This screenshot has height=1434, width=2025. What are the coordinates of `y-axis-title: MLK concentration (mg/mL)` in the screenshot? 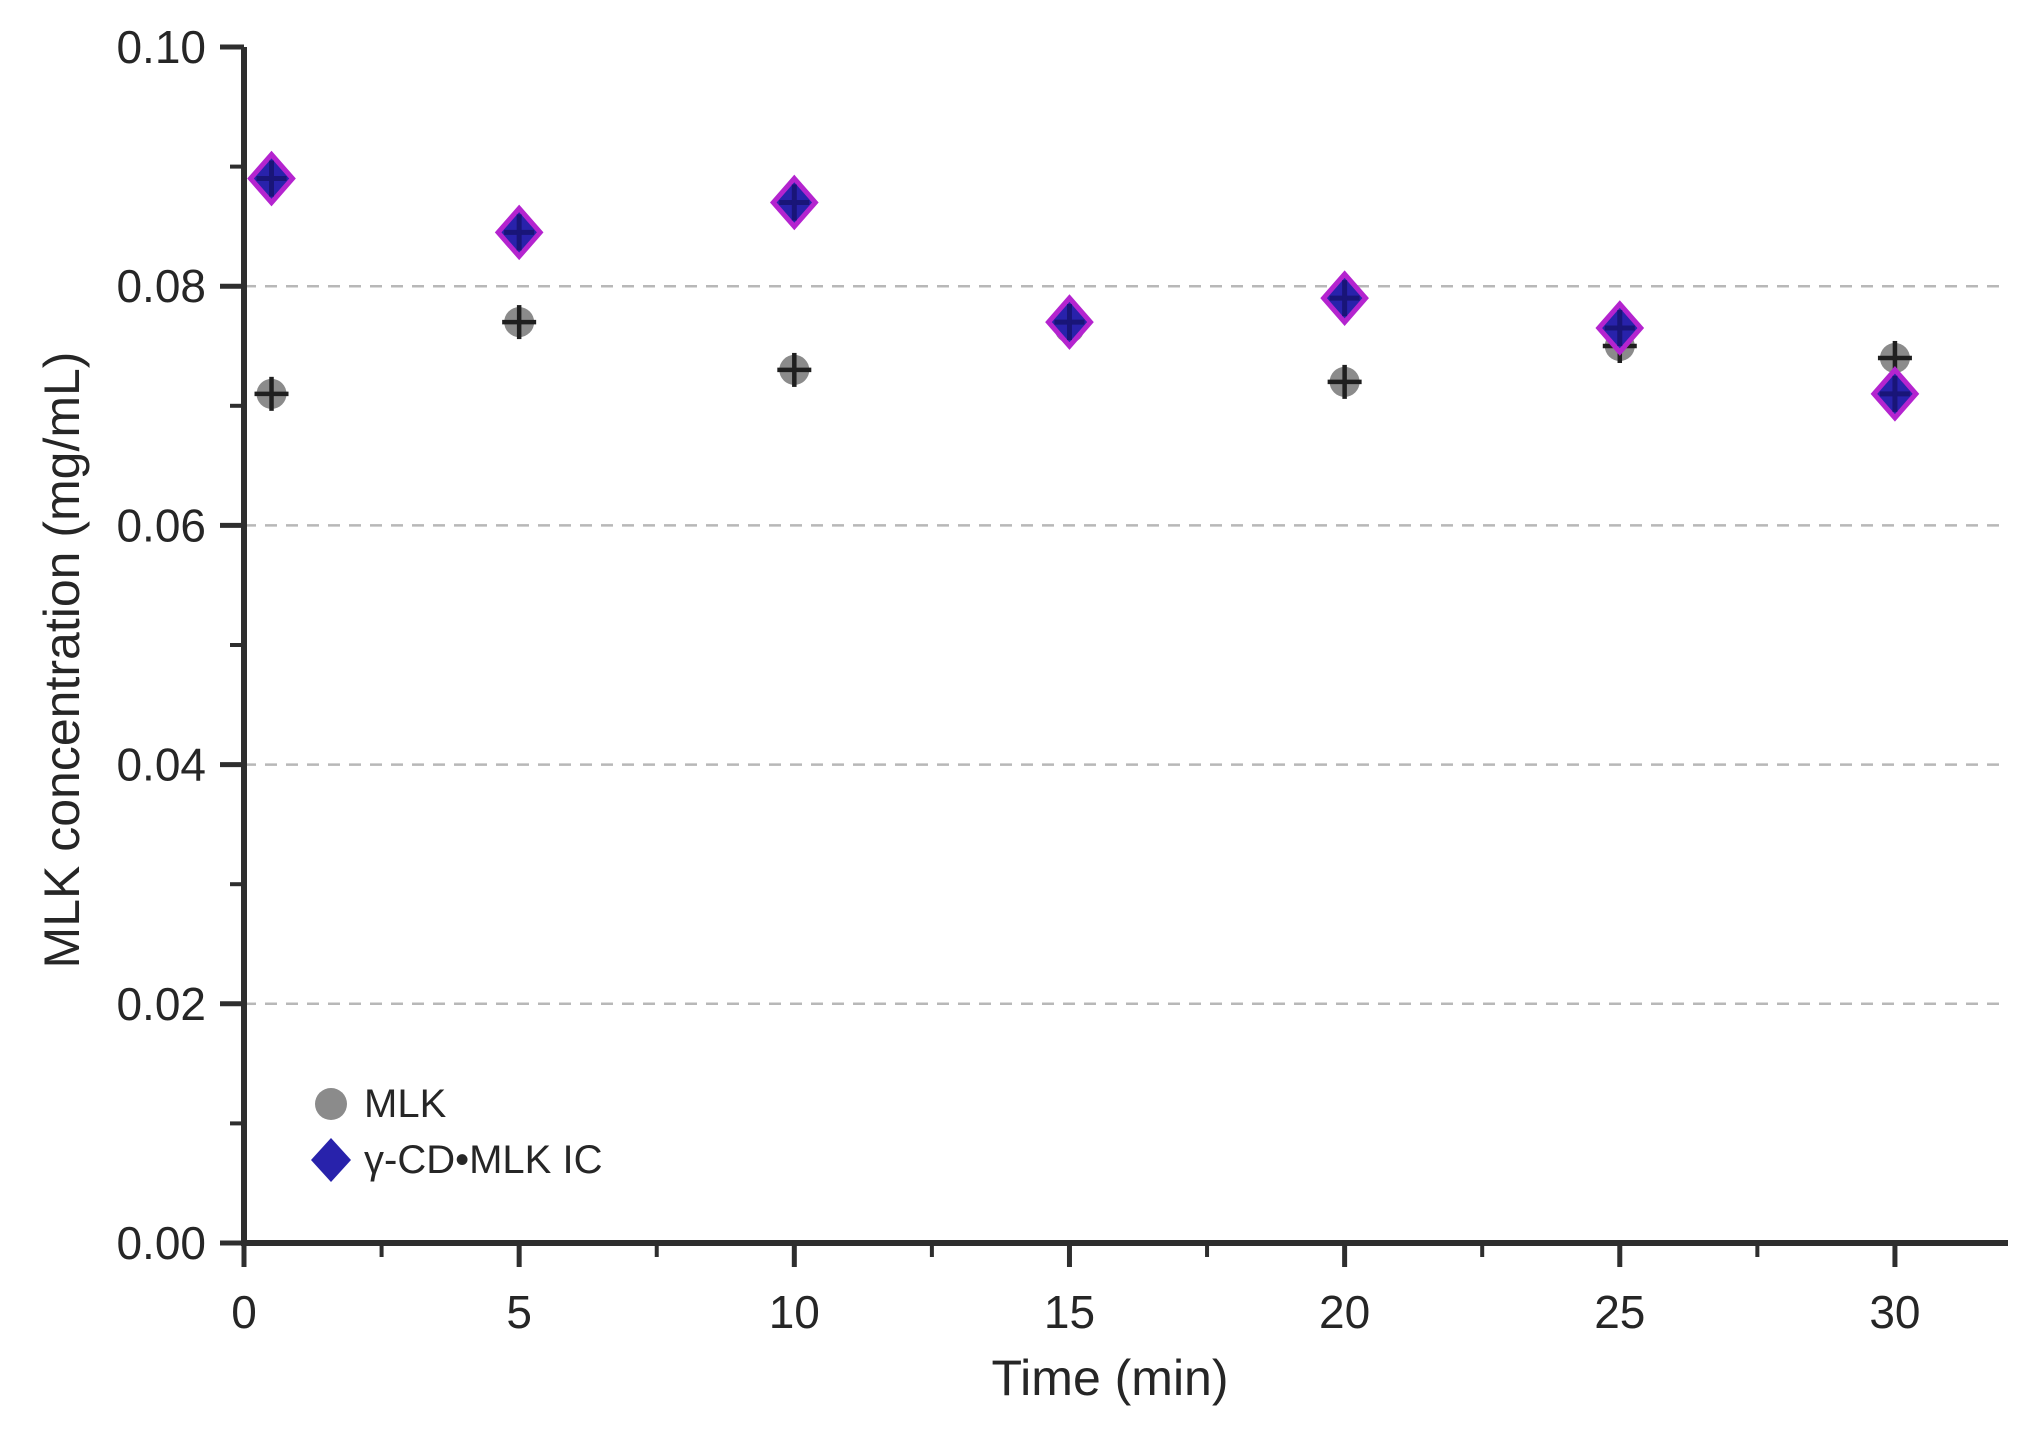 It's located at (62, 660).